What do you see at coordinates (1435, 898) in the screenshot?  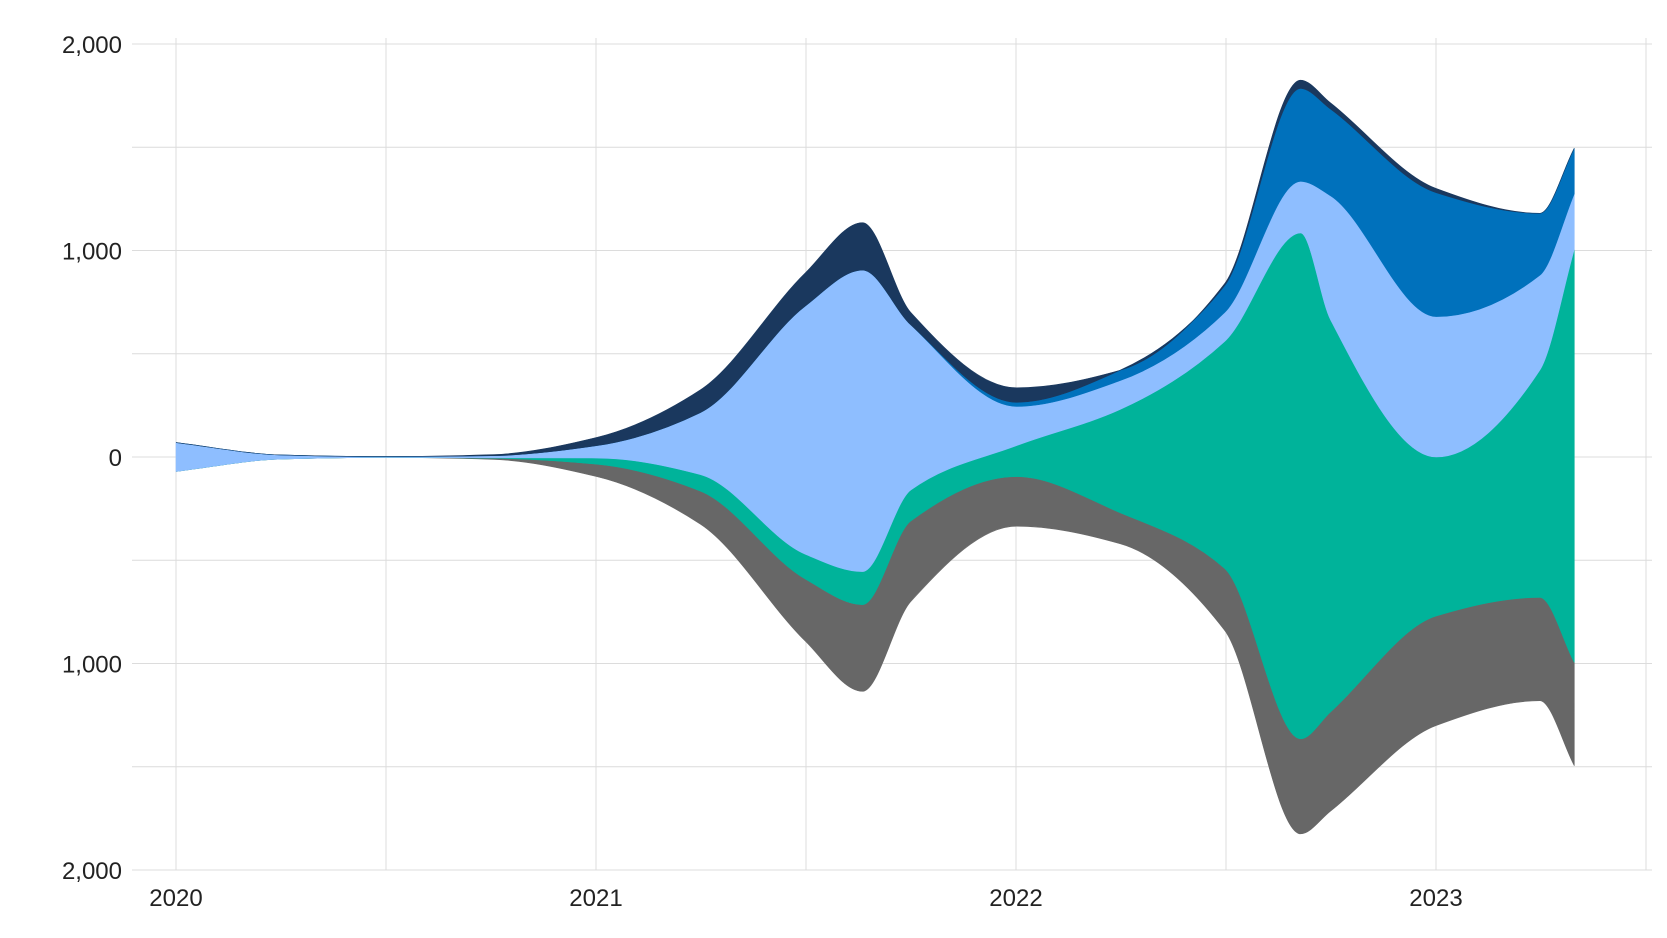 I see `x-tick-label: 2023` at bounding box center [1435, 898].